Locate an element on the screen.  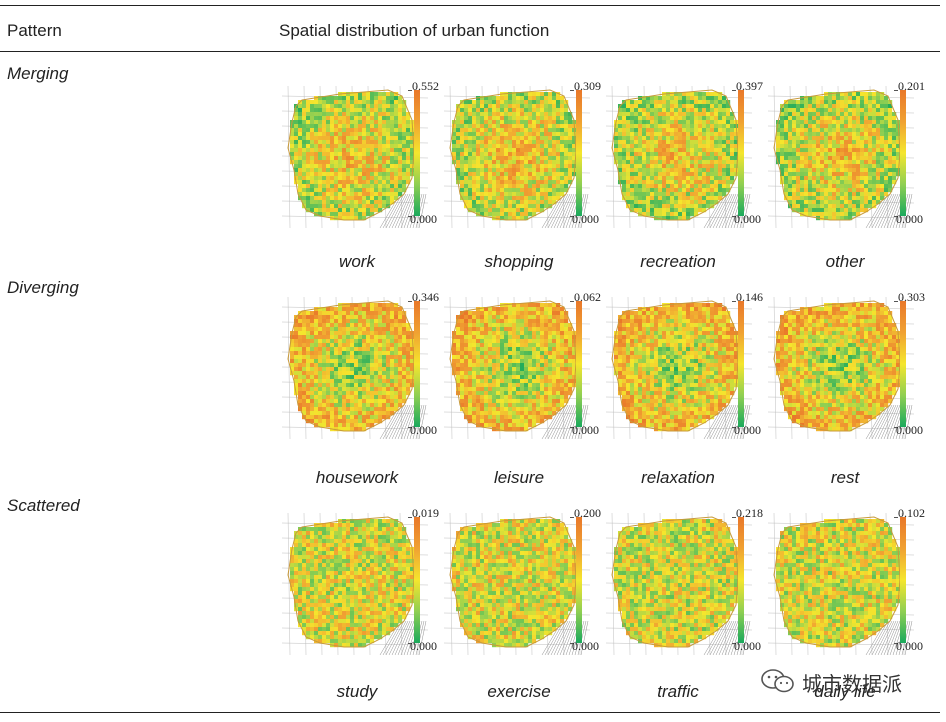
map-panel-study: 0.019 0.000 is located at coordinates (361, 581).